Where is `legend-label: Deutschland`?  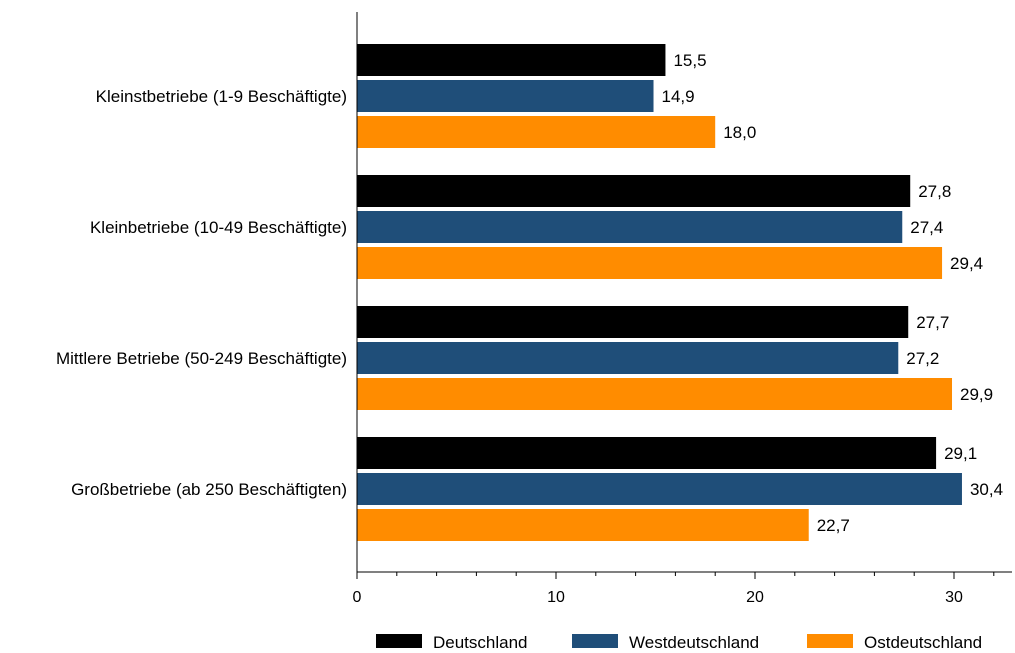 legend-label: Deutschland is located at coordinates (480, 642).